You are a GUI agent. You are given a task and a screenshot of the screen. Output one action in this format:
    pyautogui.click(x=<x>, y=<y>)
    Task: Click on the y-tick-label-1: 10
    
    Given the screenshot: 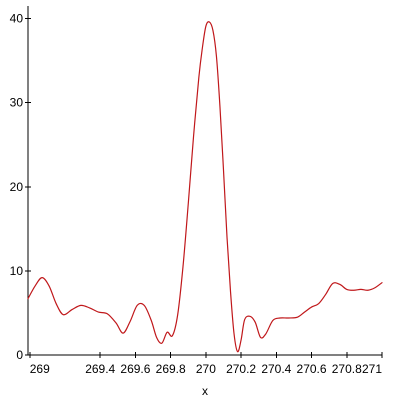 What is the action you would take?
    pyautogui.click(x=17, y=271)
    